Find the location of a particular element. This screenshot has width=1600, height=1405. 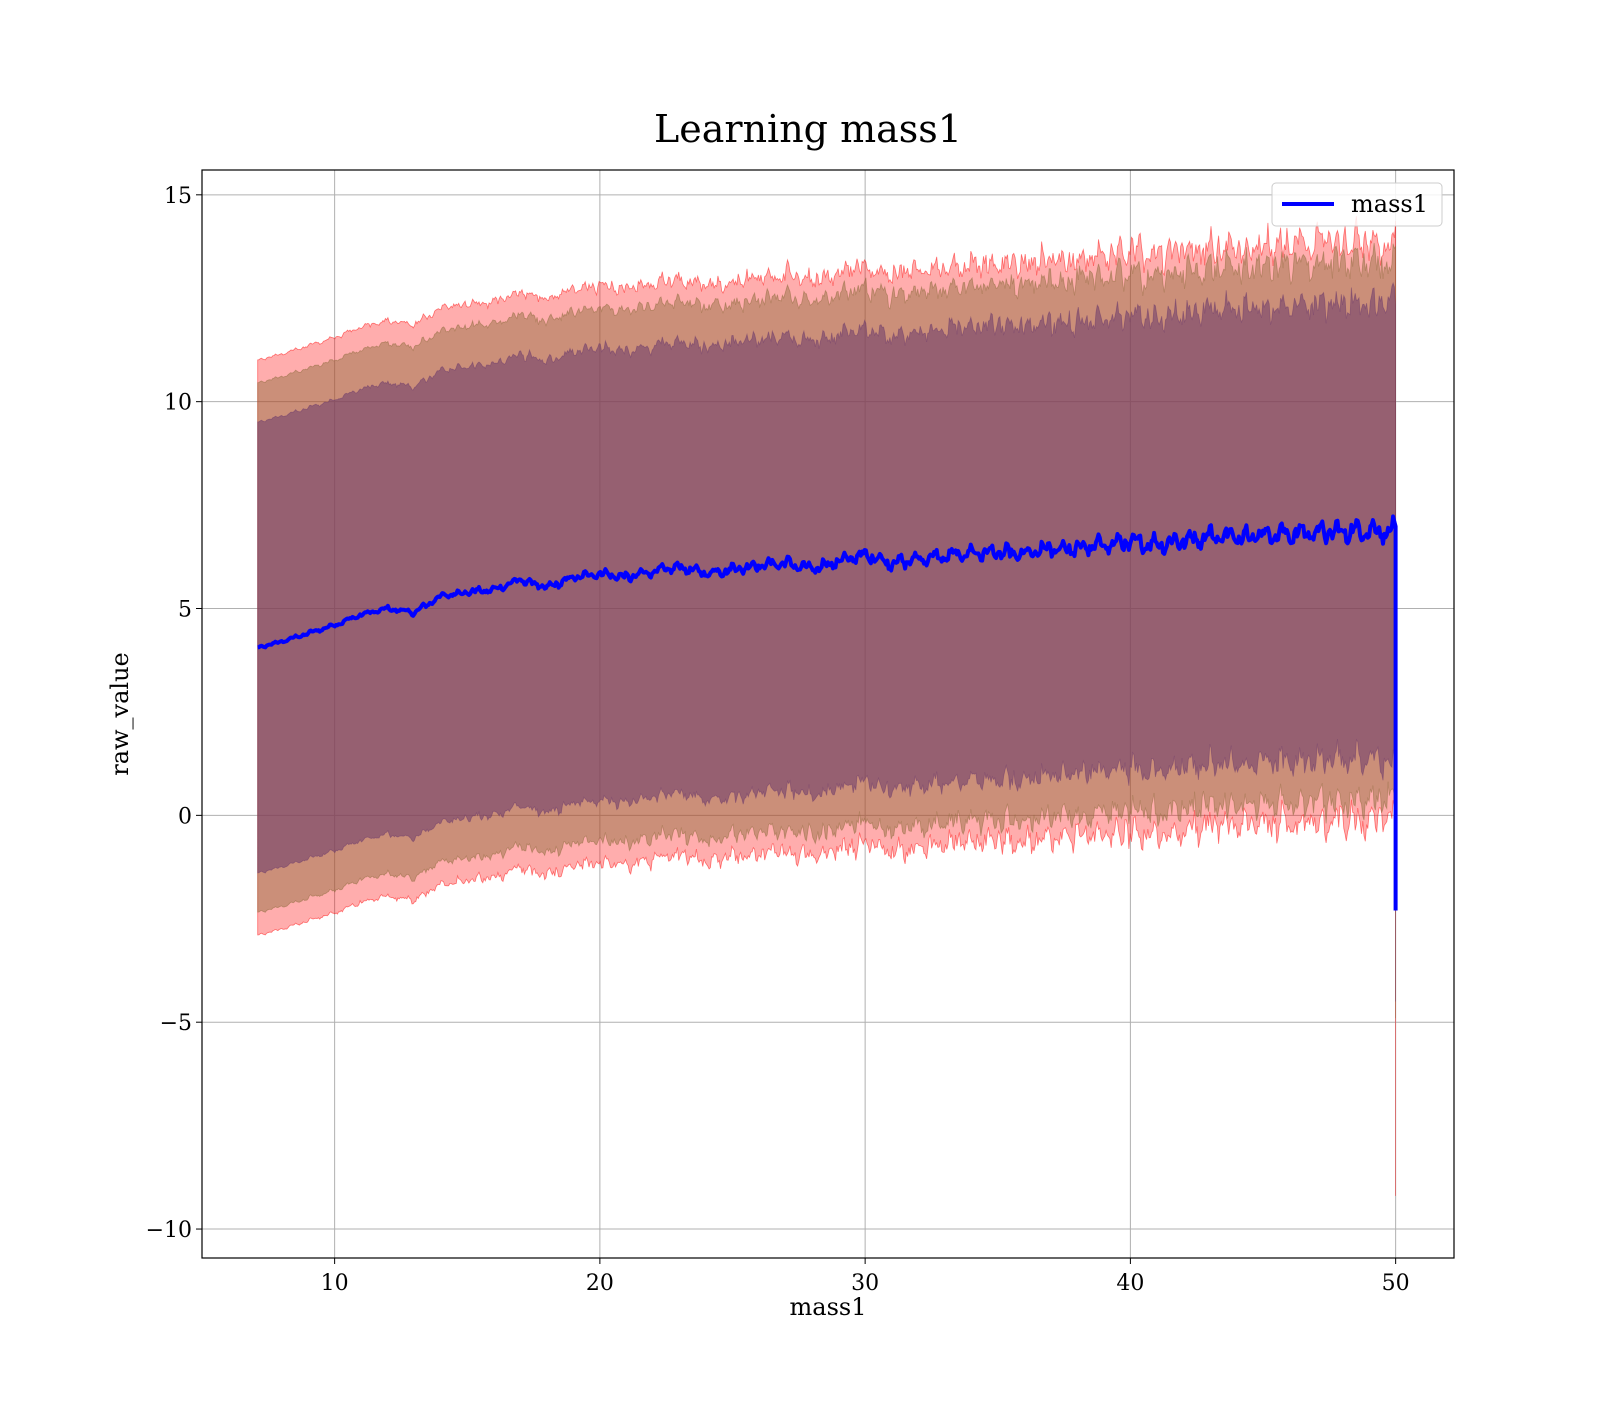

y-tick-label: 0 is located at coordinates (185, 816).